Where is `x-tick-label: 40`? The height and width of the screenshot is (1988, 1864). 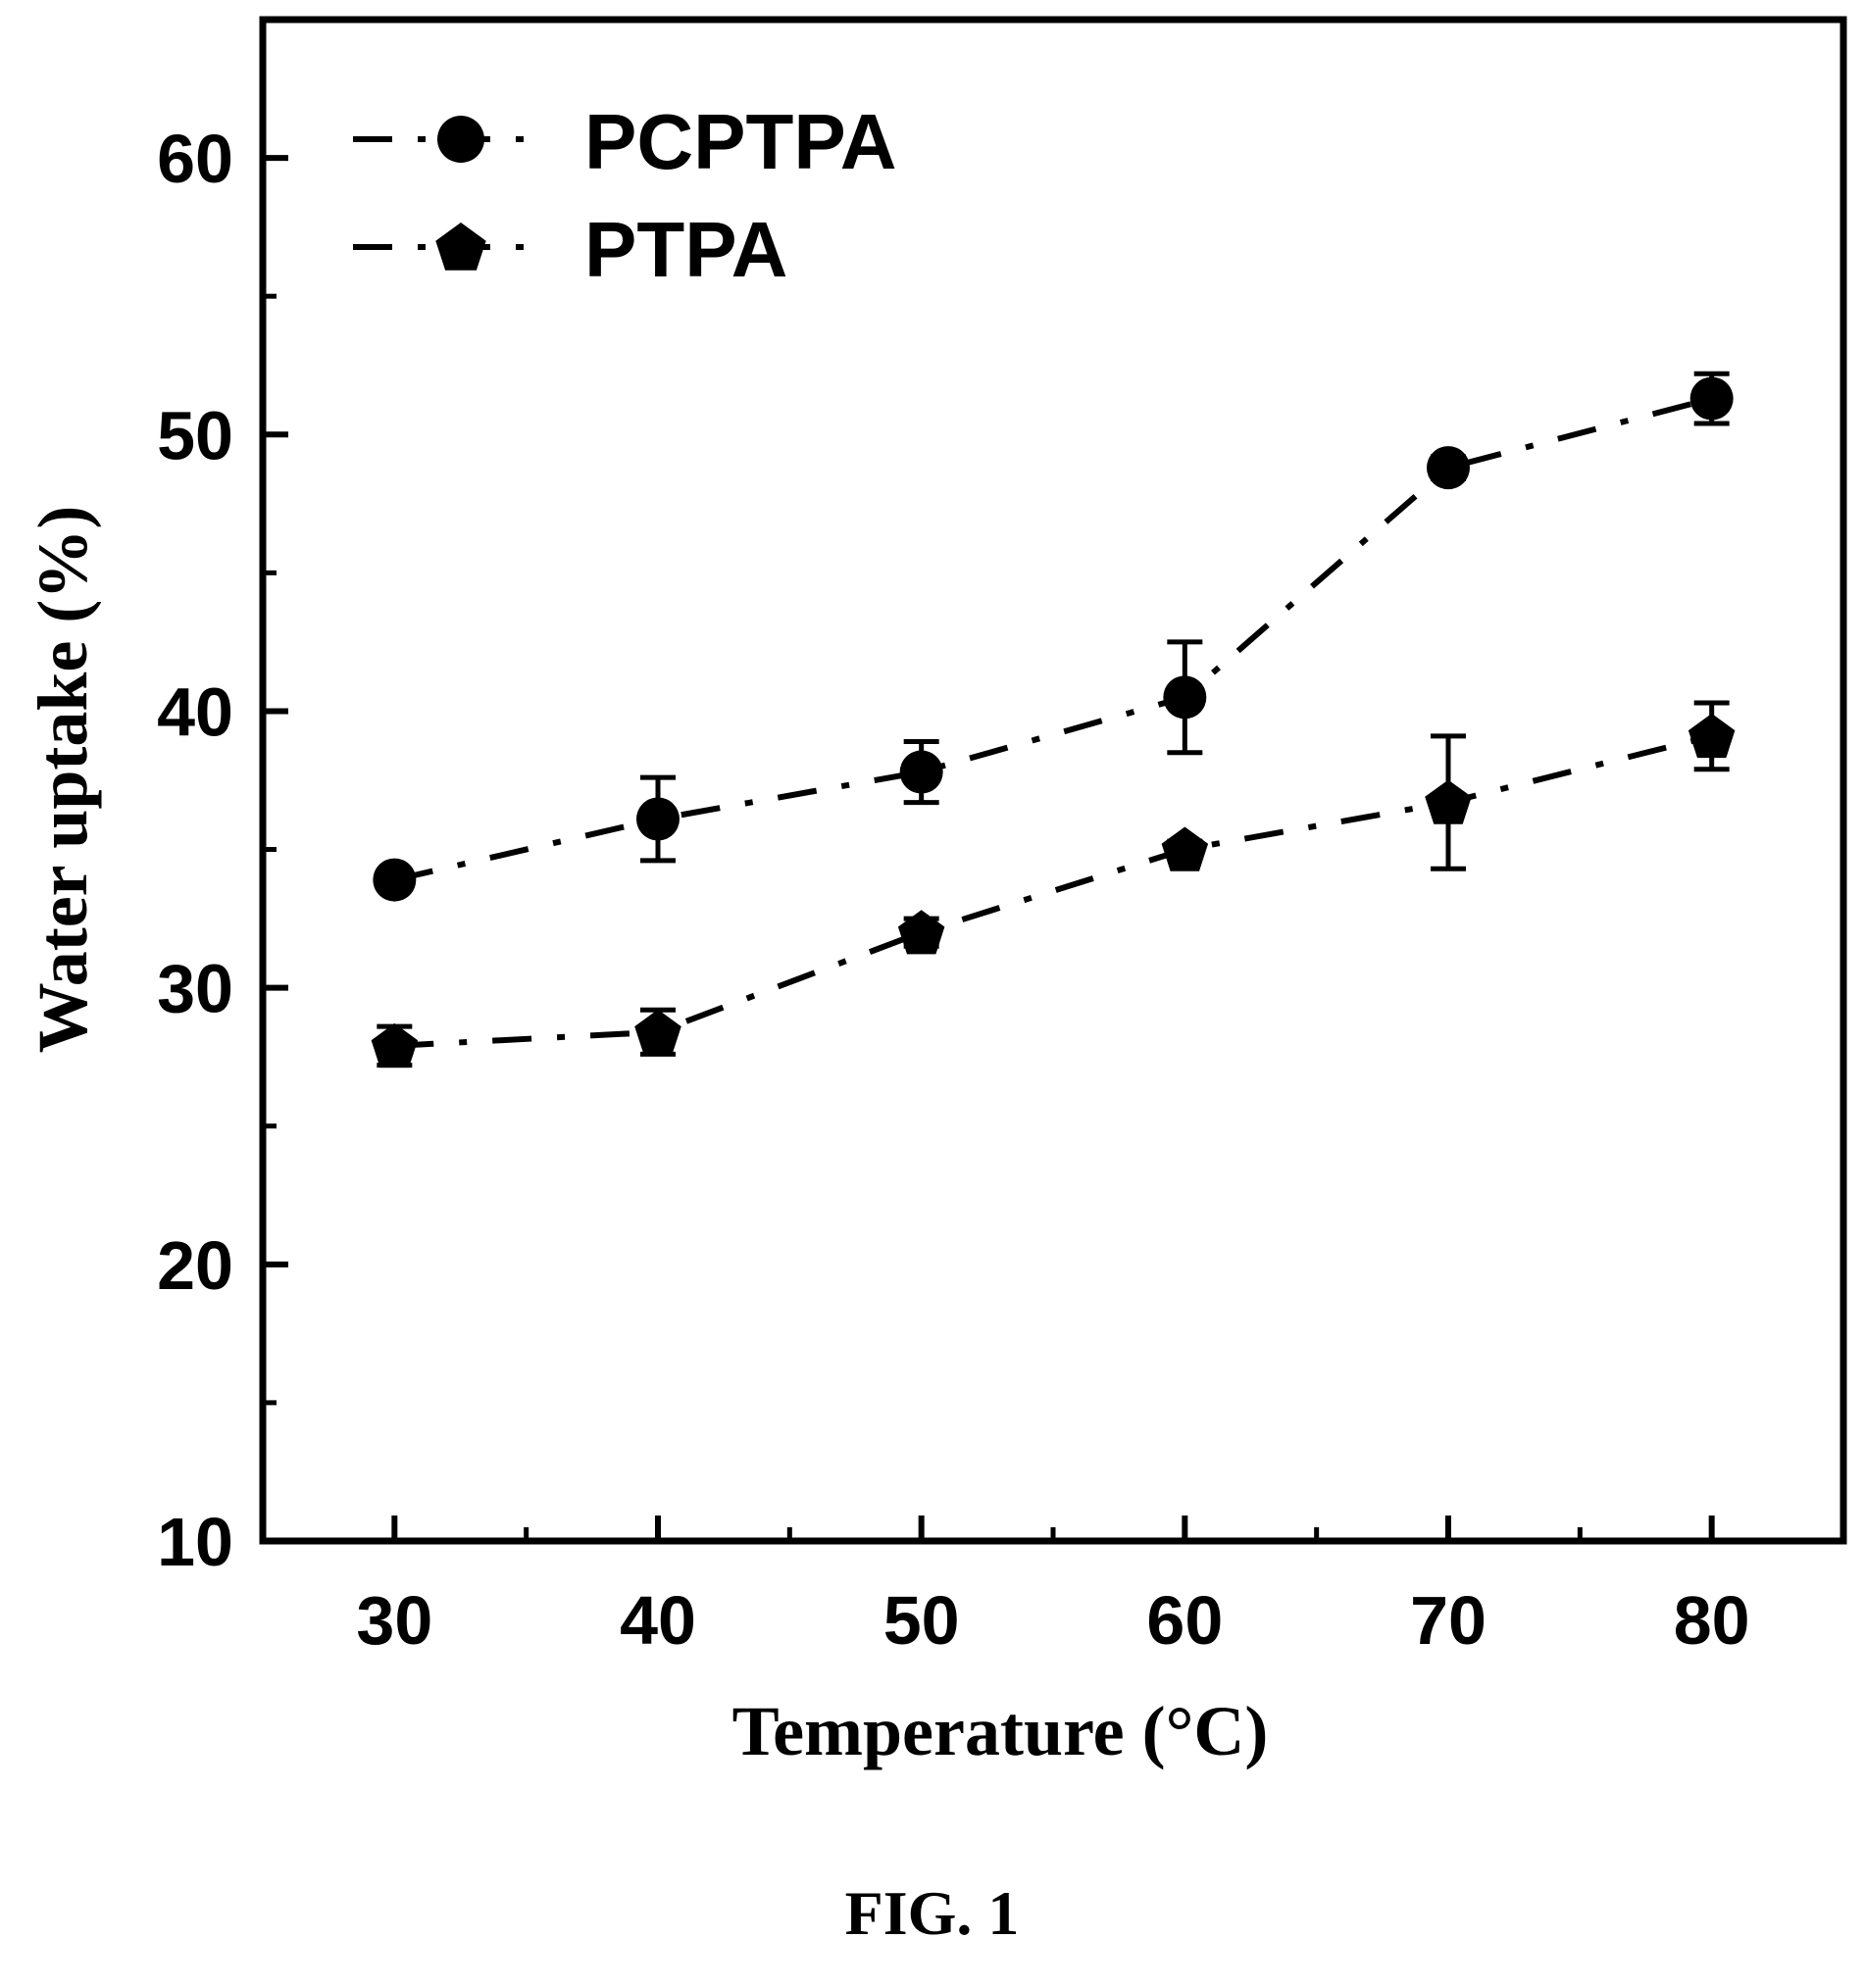
x-tick-label: 40 is located at coordinates (658, 1620).